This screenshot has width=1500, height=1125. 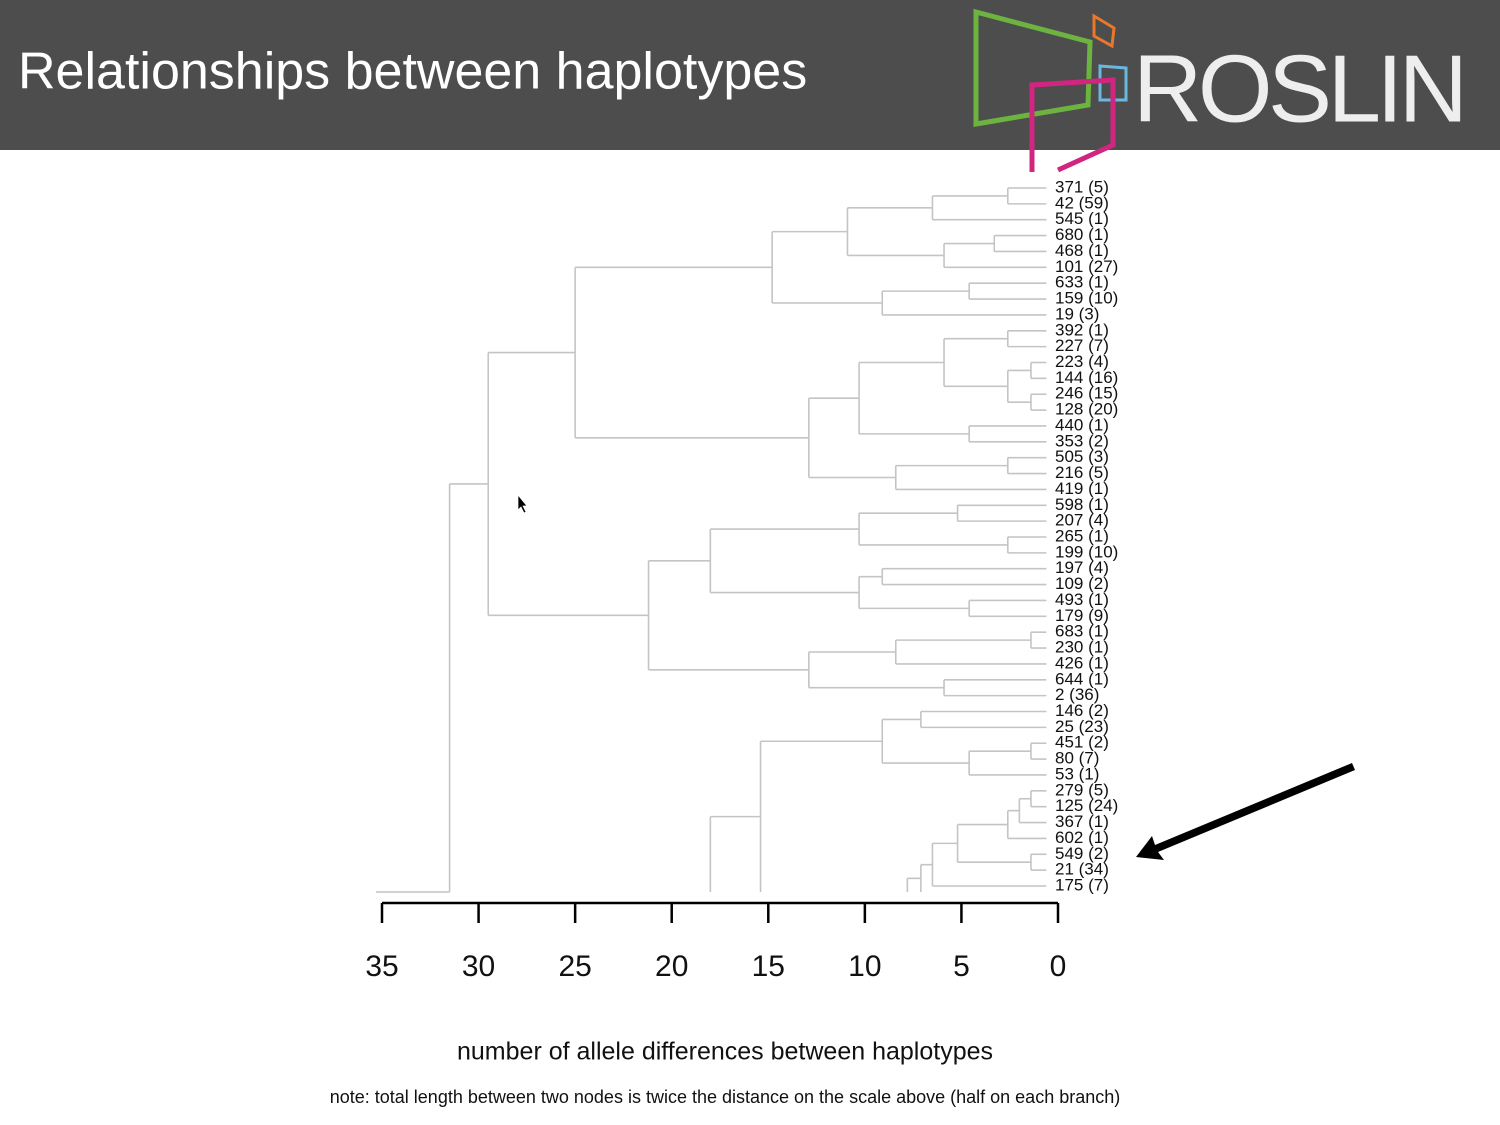 I want to click on leaf-label: 549 (2), so click(x=1082, y=853).